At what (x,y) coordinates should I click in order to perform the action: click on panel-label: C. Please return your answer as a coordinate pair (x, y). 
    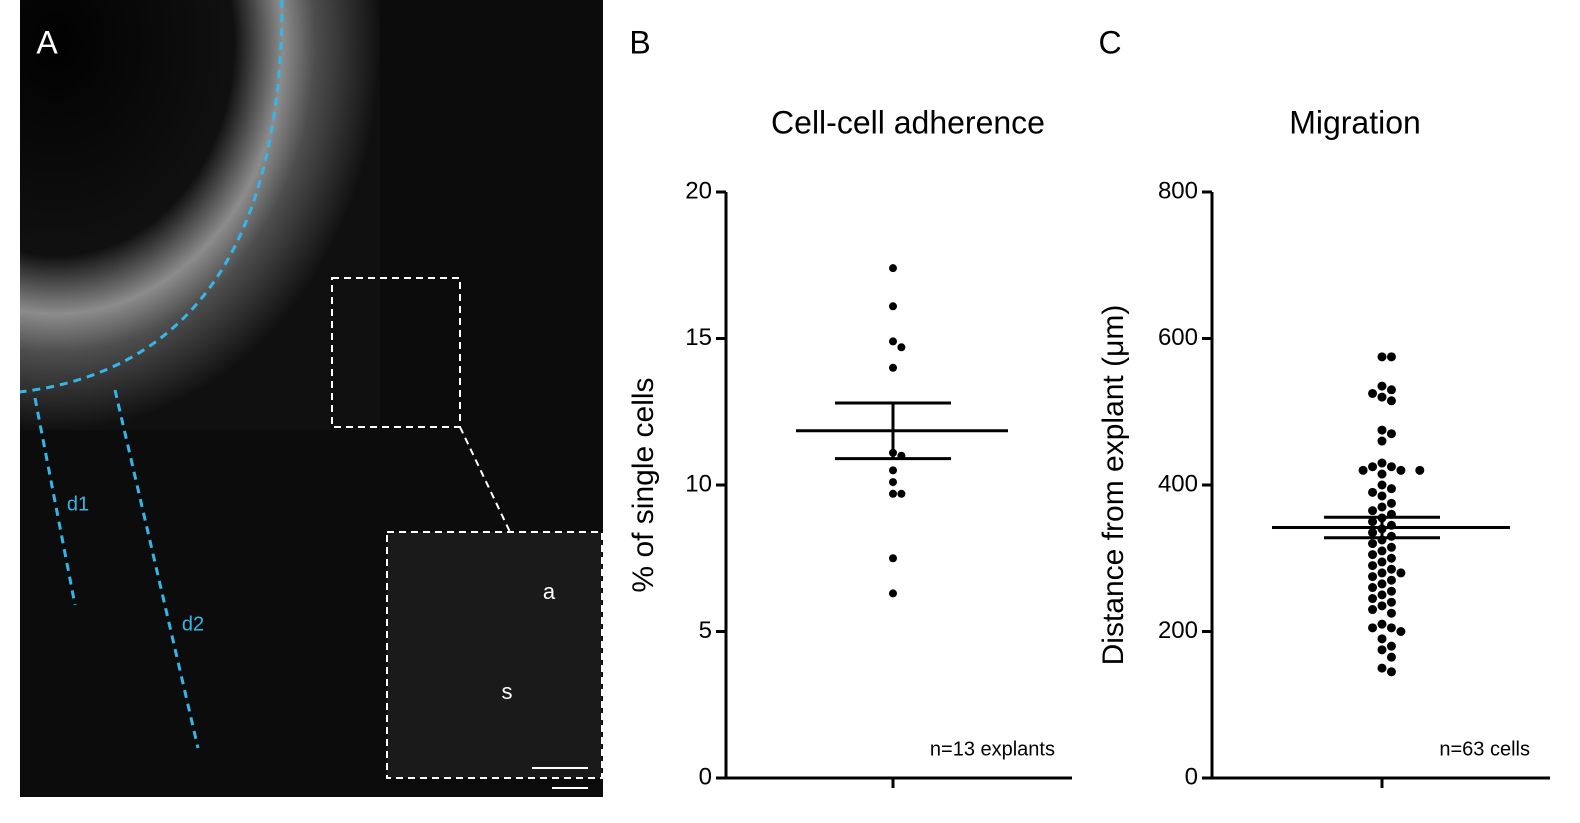
    Looking at the image, I should click on (1109, 42).